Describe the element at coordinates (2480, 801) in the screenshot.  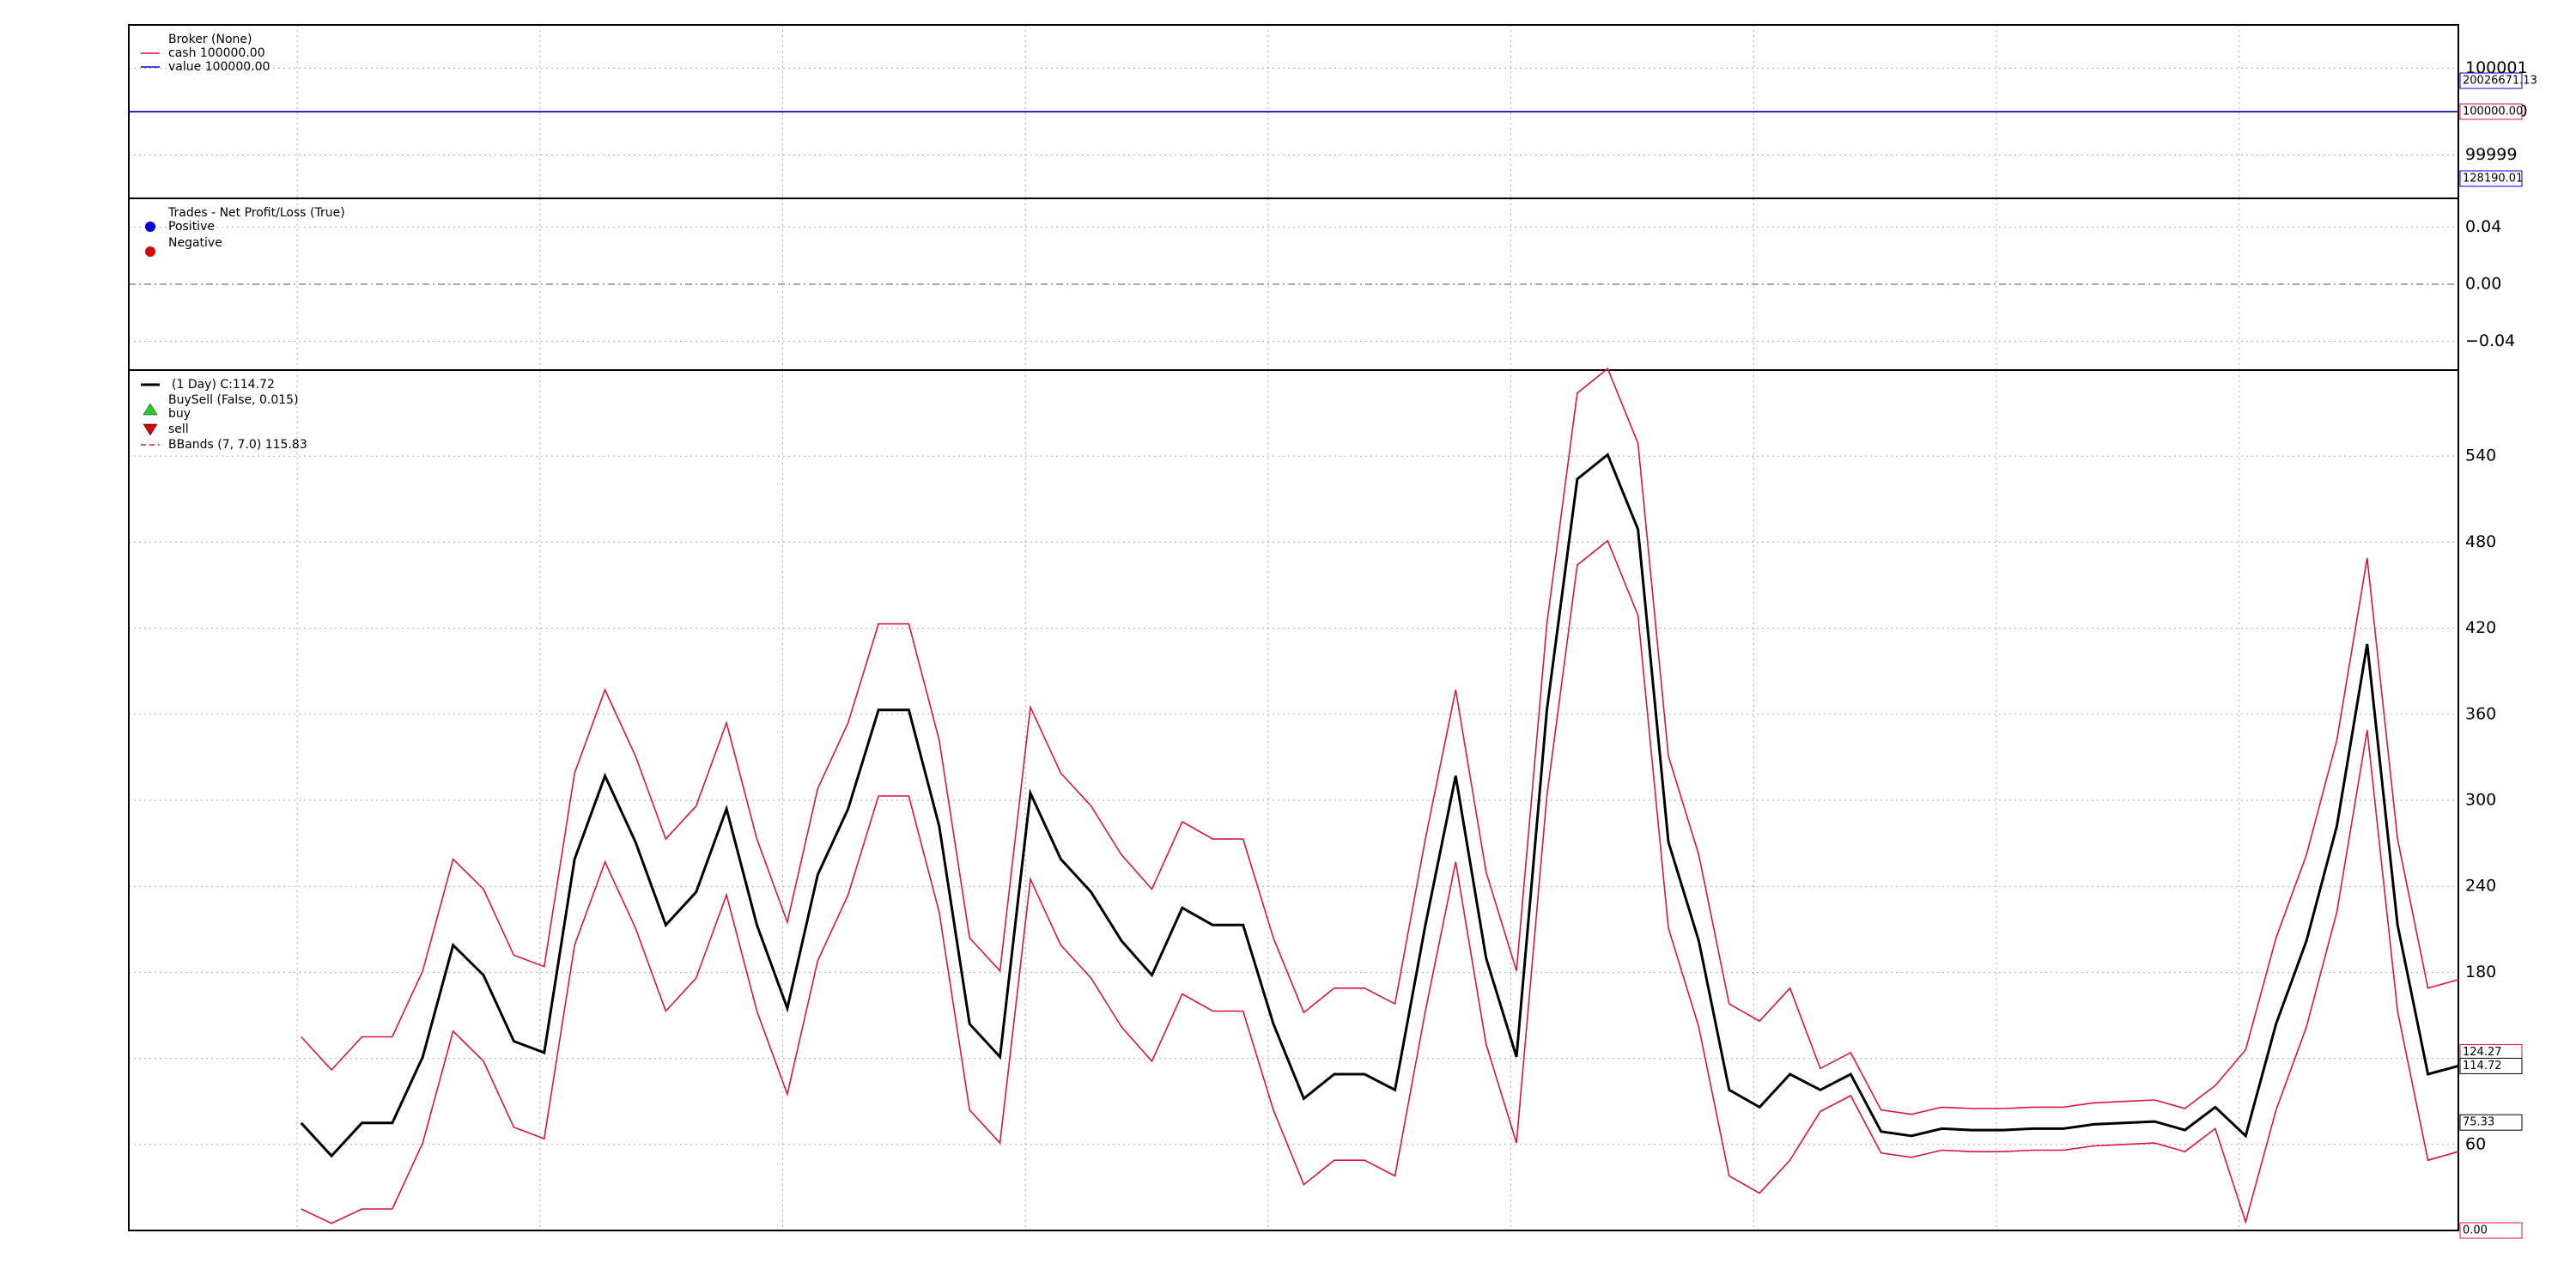
I see `y-tick-label: 300` at that location.